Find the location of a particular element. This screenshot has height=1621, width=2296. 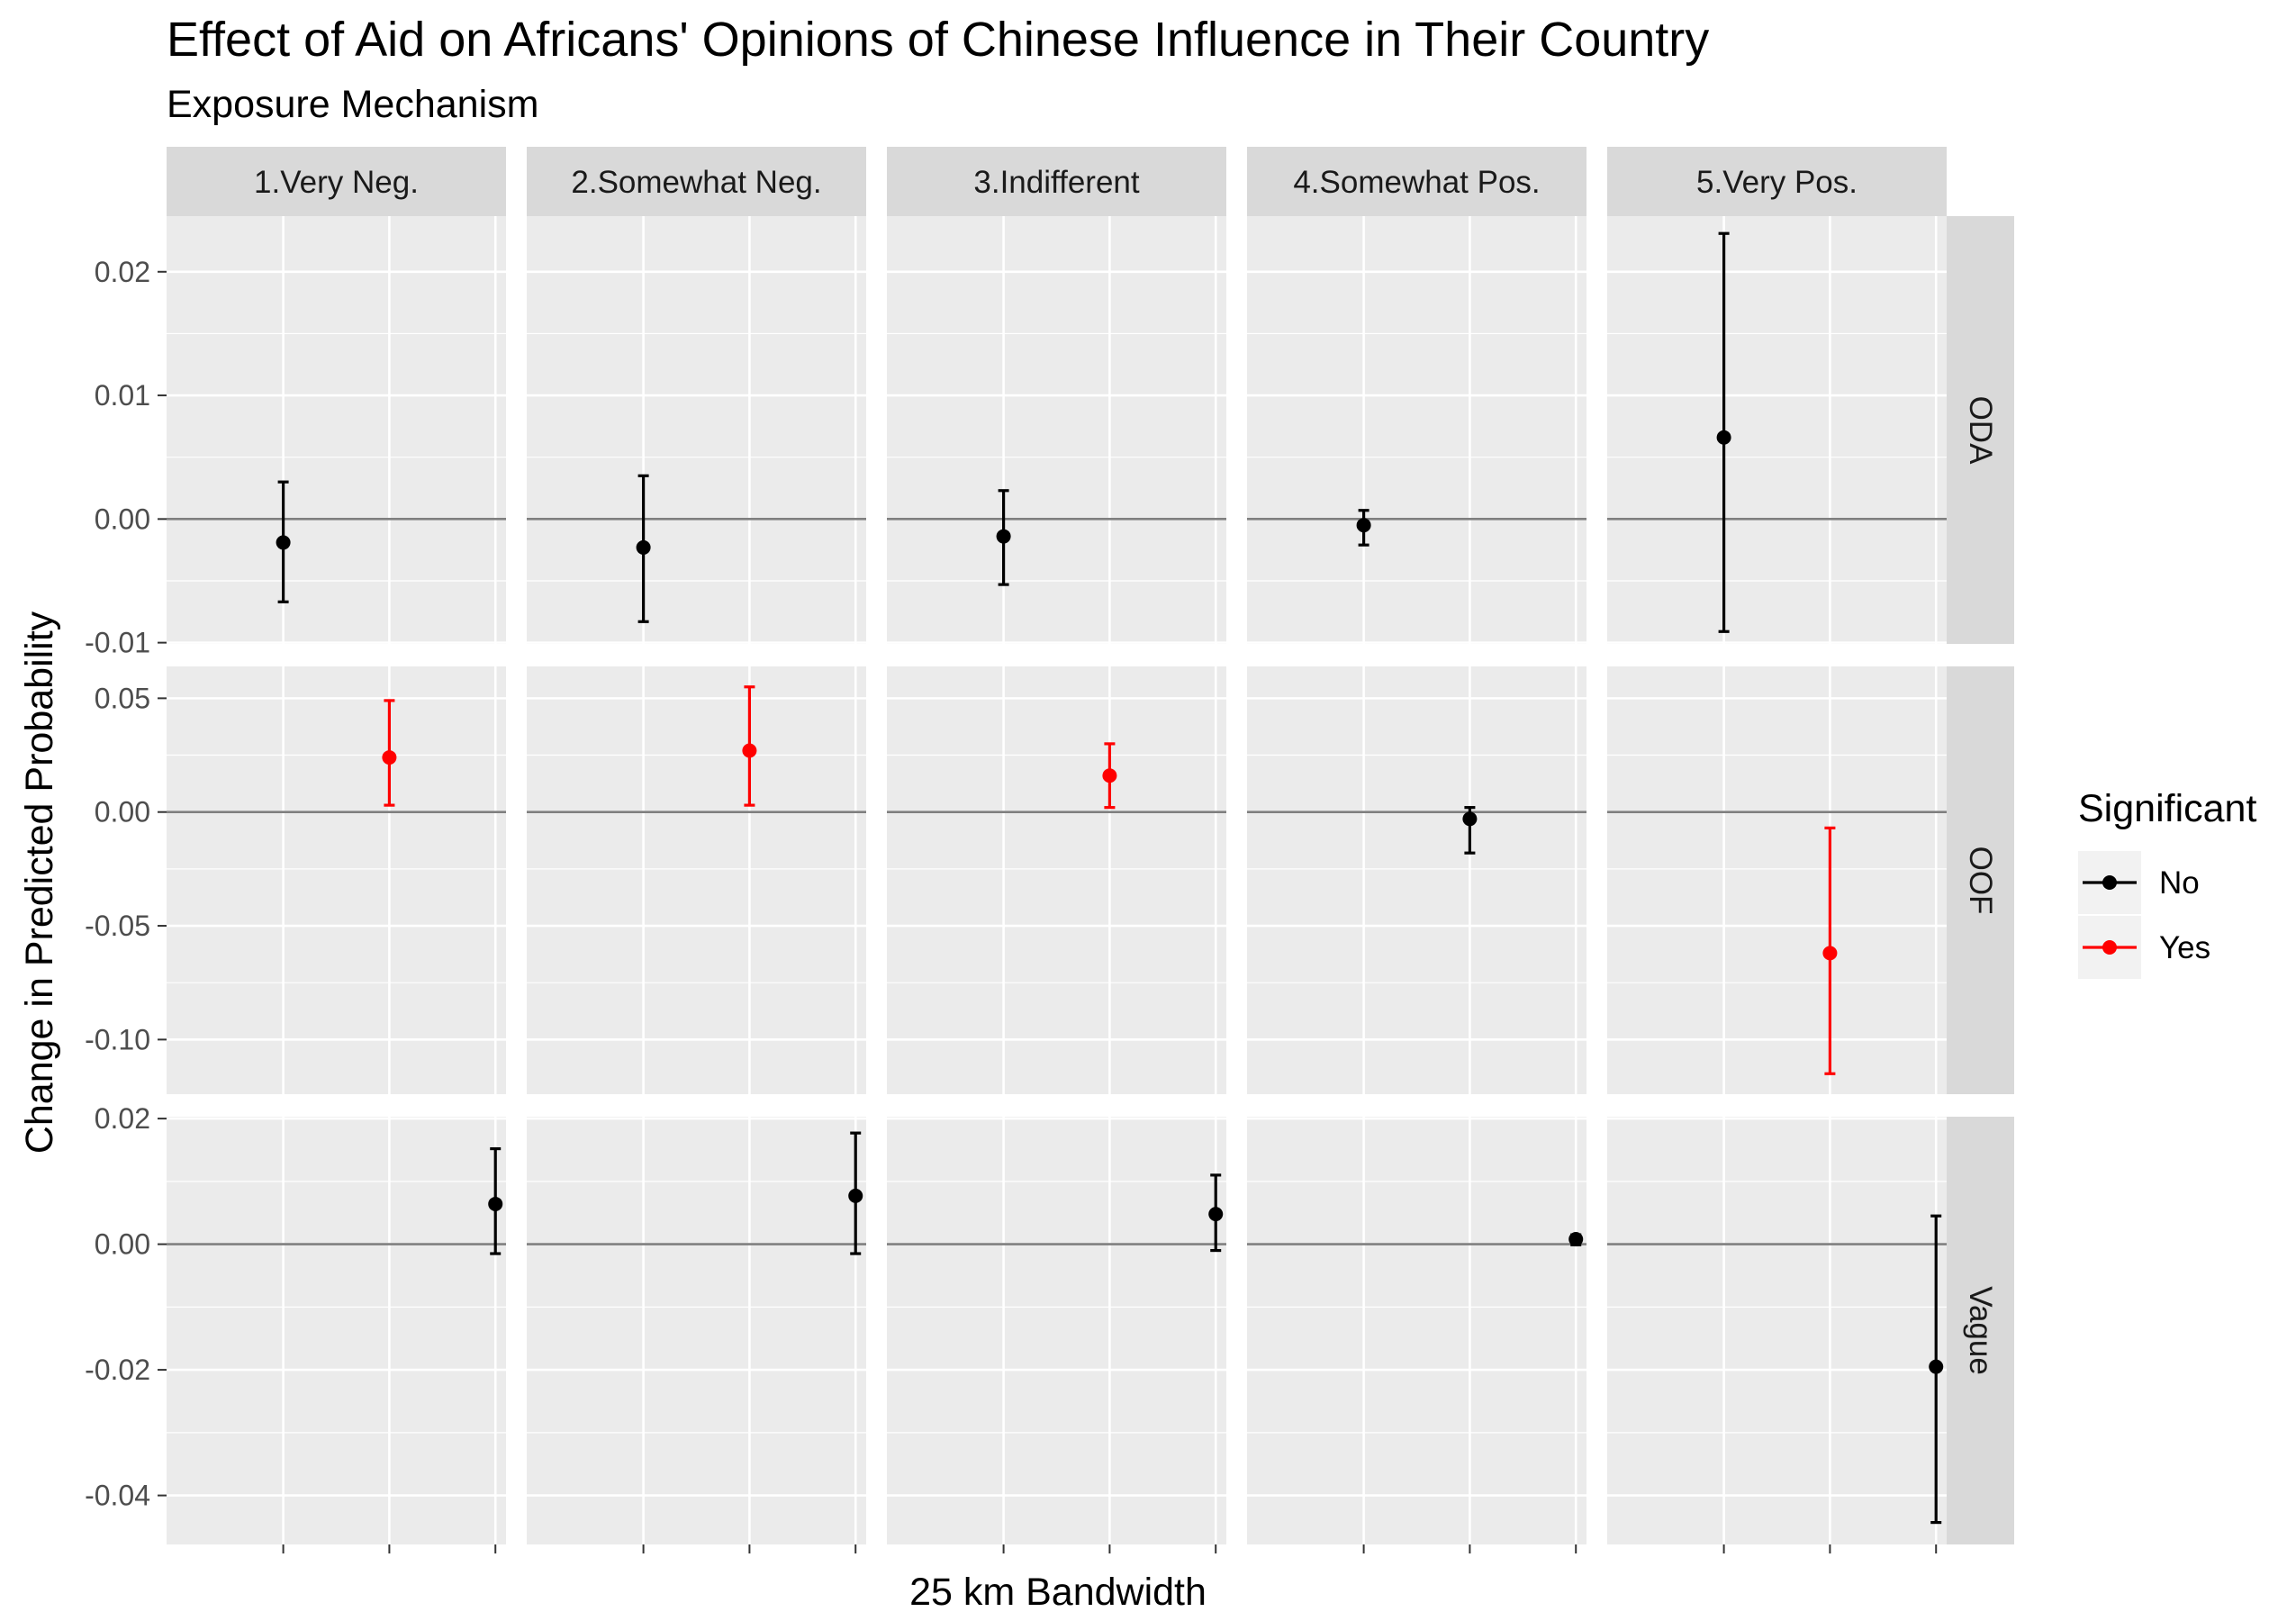

errorbar-oof-3-indifferent is located at coordinates (1109, 776).